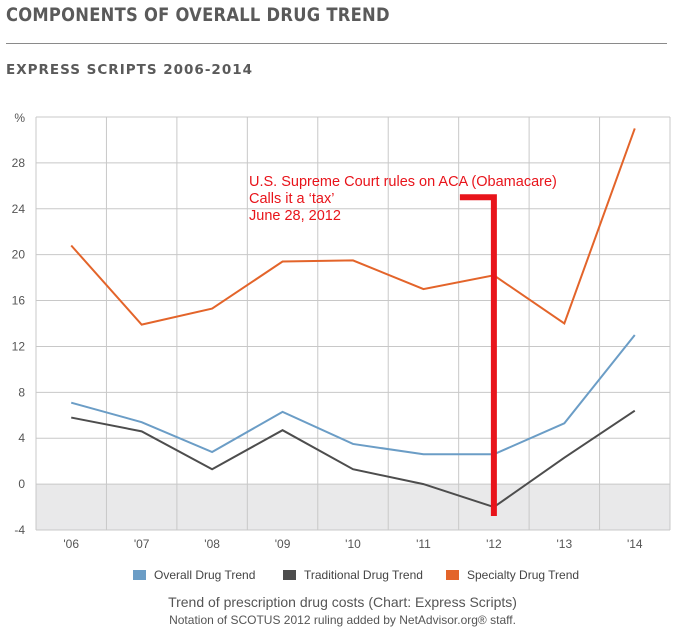 The width and height of the screenshot is (685, 632). Describe the element at coordinates (19, 118) in the screenshot. I see `y-axis-unit-label: %` at that location.